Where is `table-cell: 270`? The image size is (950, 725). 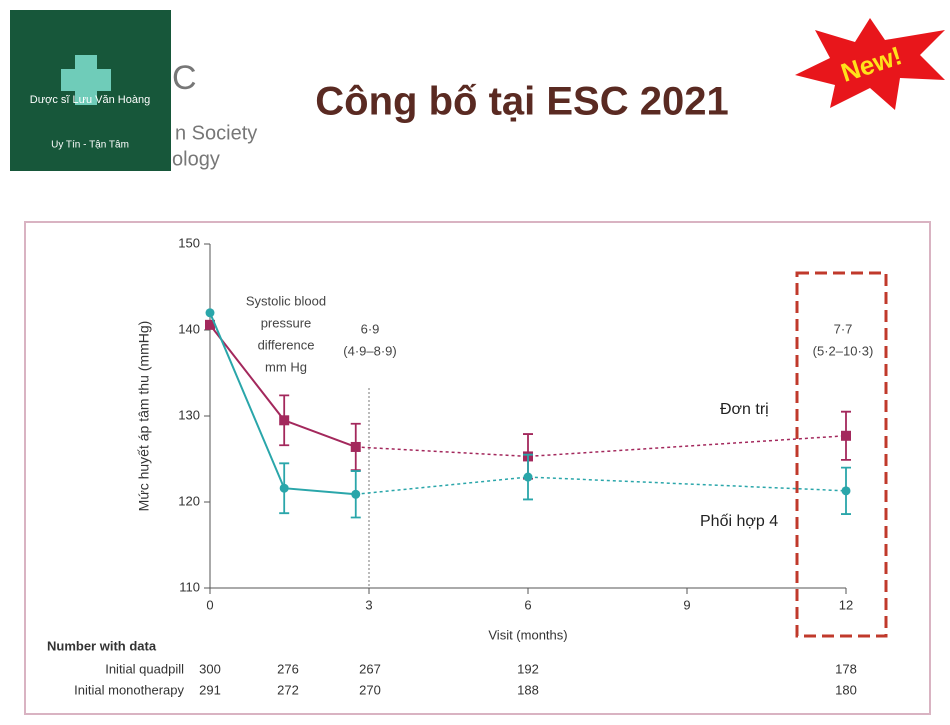
table-cell: 270 is located at coordinates (370, 689).